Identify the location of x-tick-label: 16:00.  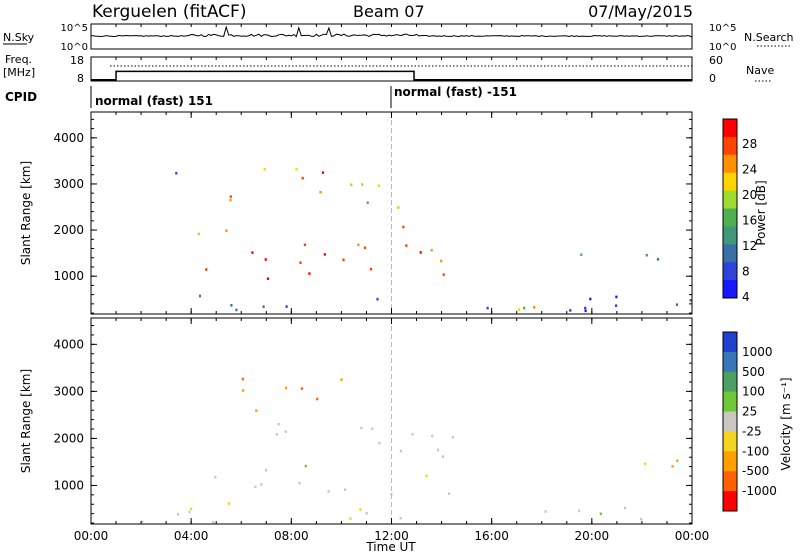
(491, 536).